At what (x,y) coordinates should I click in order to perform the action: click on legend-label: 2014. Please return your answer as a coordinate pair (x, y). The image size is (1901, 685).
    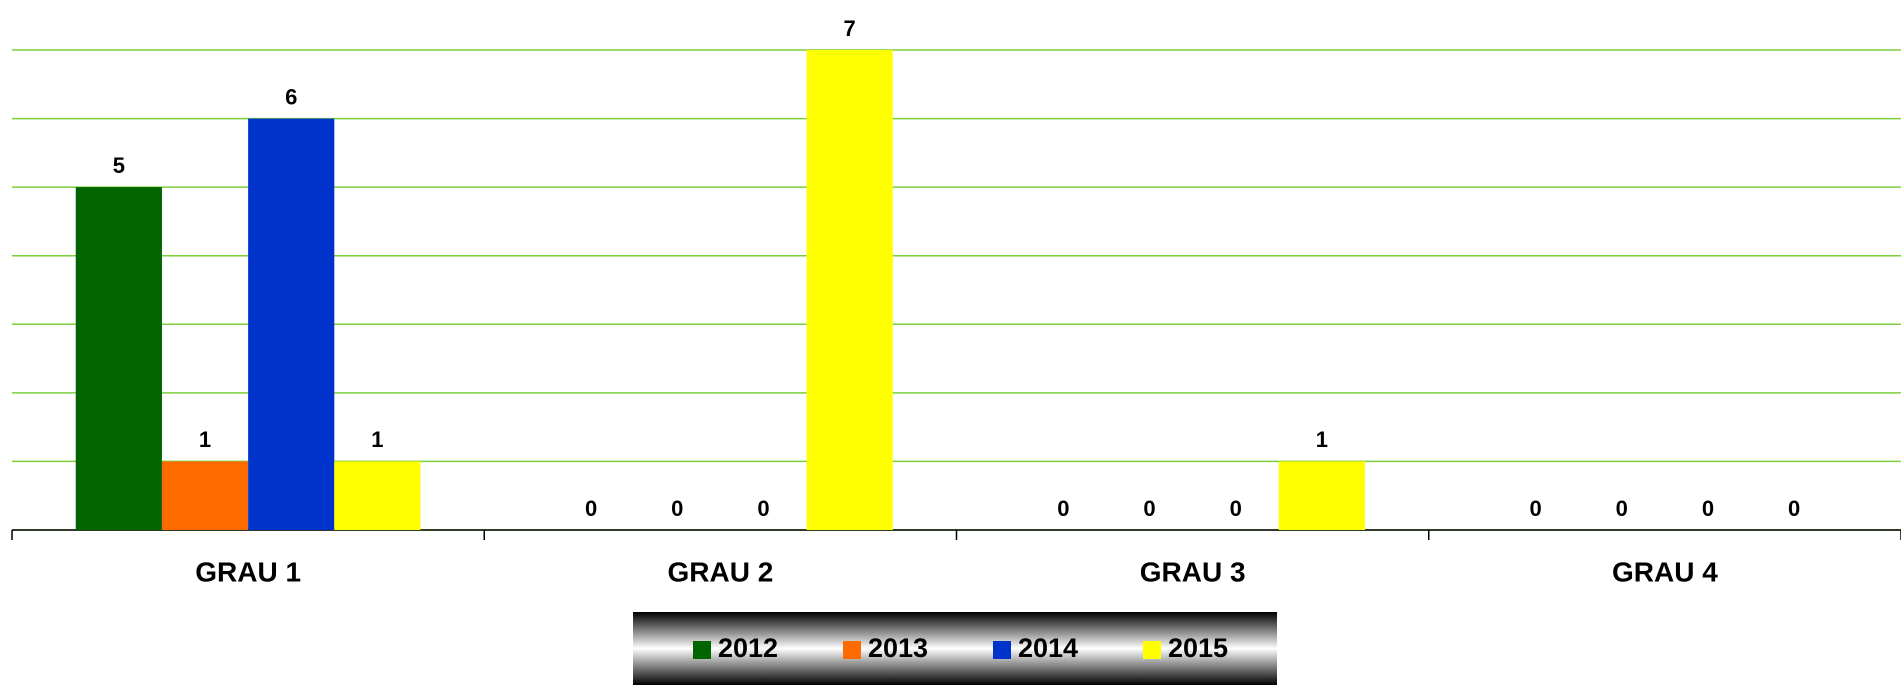
    Looking at the image, I should click on (1048, 648).